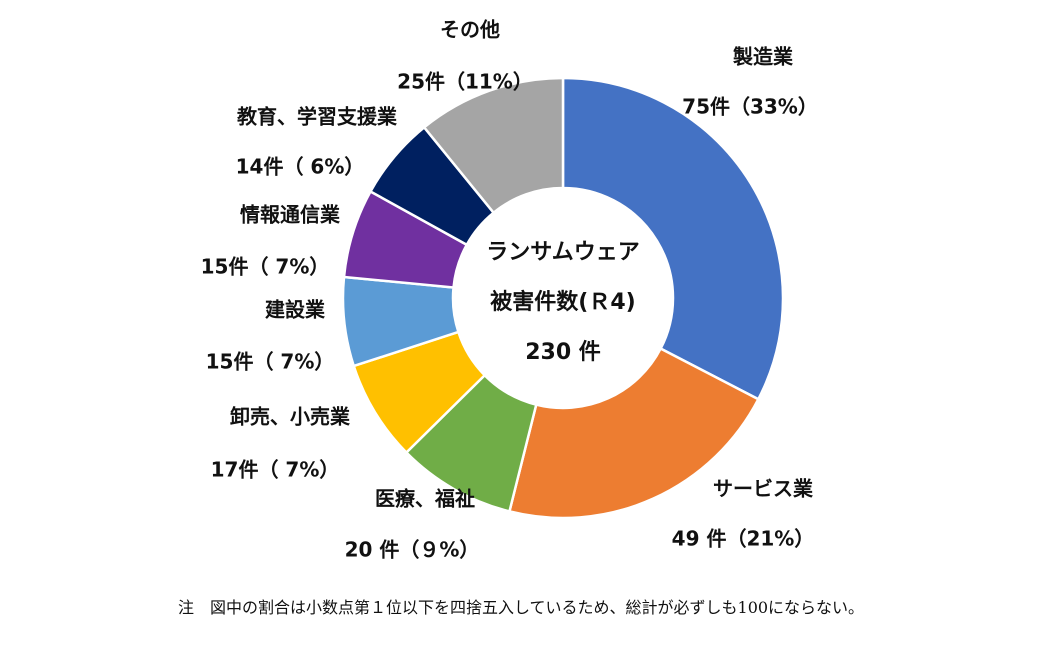 The width and height of the screenshot is (1050, 658). Describe the element at coordinates (470, 29) in the screenshot. I see `slice-name-label: その他` at that location.